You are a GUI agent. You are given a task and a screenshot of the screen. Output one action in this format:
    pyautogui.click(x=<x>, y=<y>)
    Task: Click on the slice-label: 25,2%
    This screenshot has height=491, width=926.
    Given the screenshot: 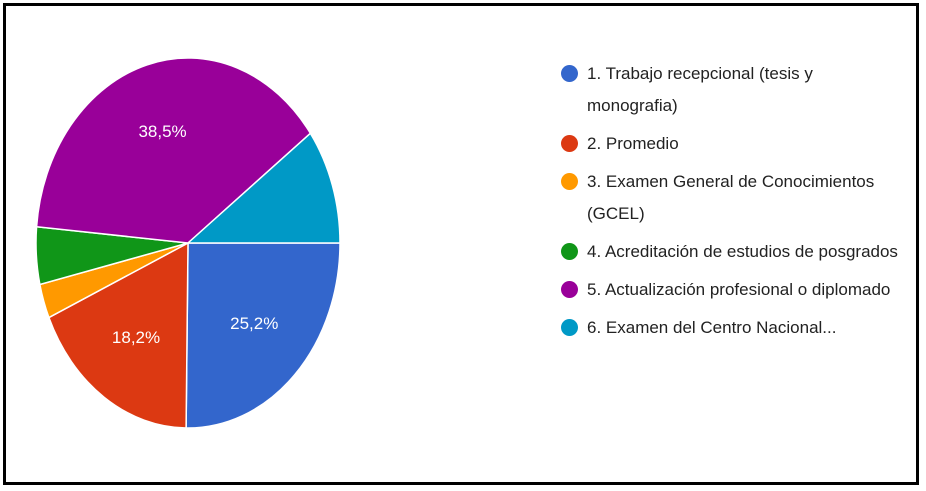 What is the action you would take?
    pyautogui.click(x=254, y=323)
    